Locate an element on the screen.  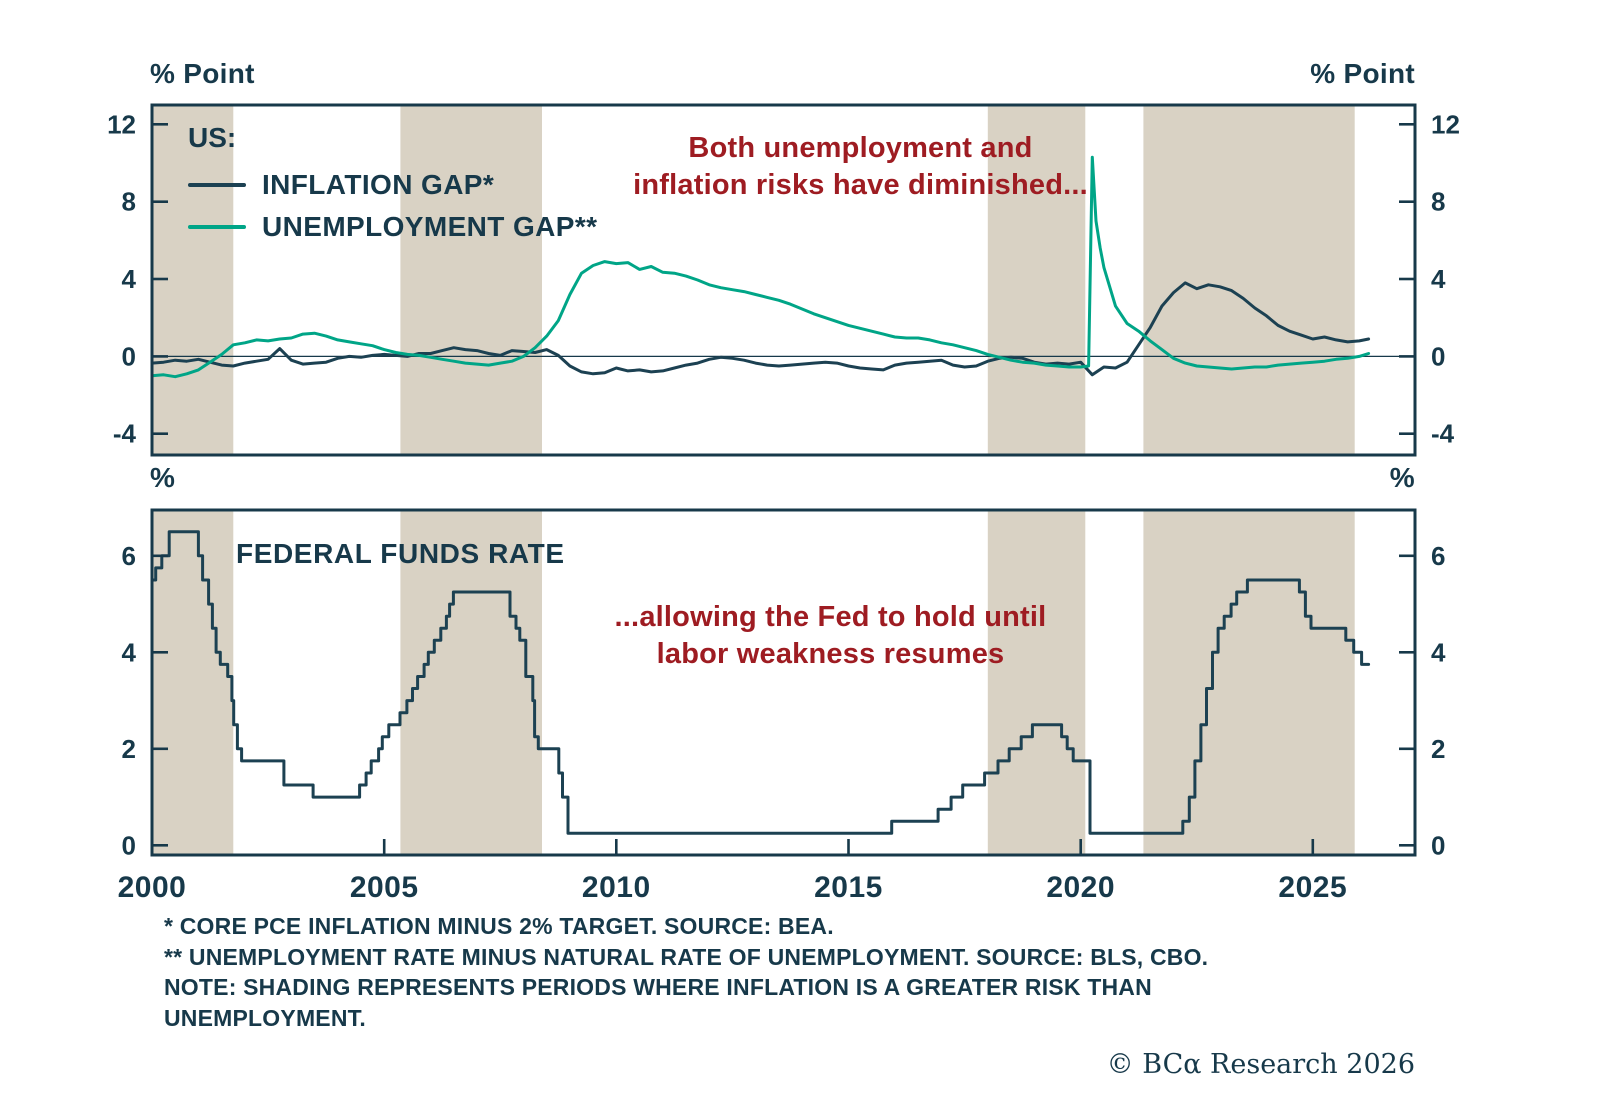
unit-label-top-left: % Point is located at coordinates (202, 73).